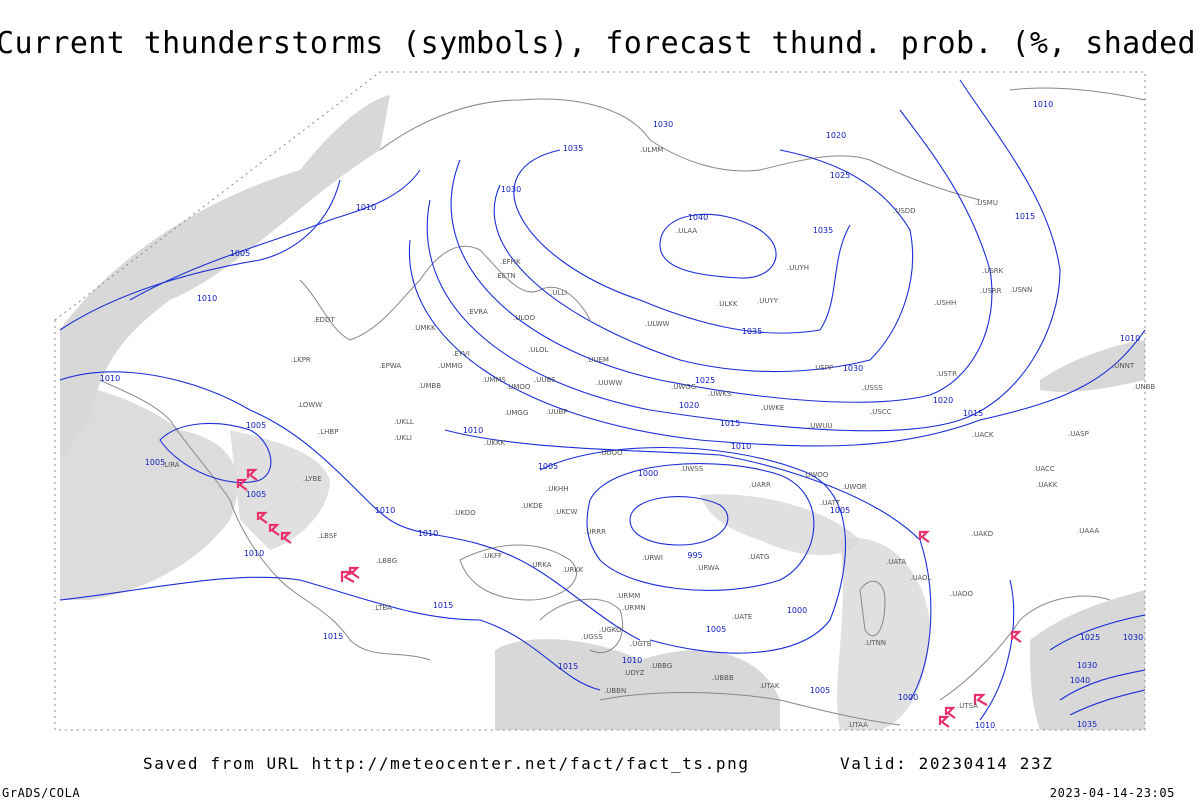 This screenshot has width=1200, height=800. What do you see at coordinates (610, 630) in the screenshot?
I see `station-label: .UGKO` at bounding box center [610, 630].